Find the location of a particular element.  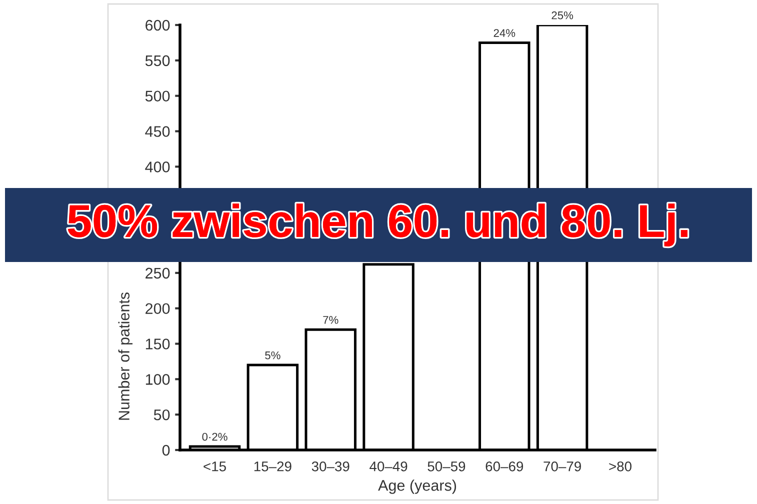

annotation: 50% zwischen 60. und 80. Lj. is located at coordinates (378, 225).